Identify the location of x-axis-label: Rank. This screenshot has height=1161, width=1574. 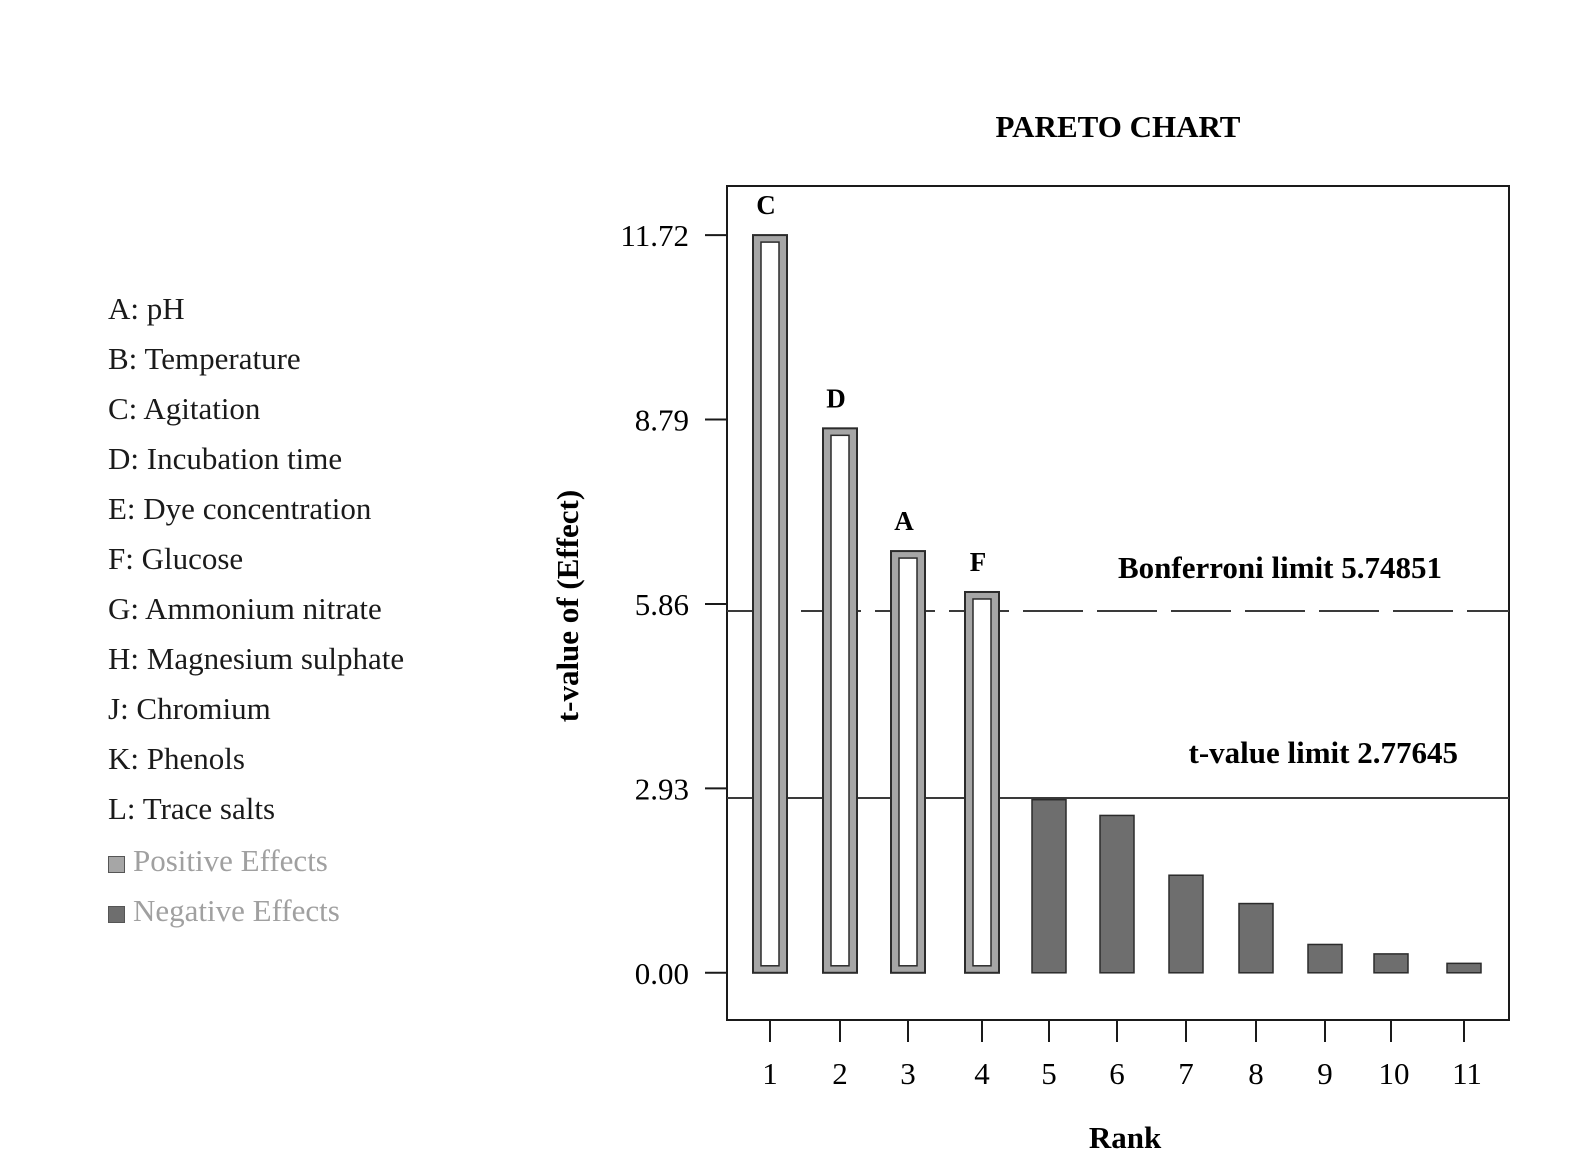
(1125, 1137).